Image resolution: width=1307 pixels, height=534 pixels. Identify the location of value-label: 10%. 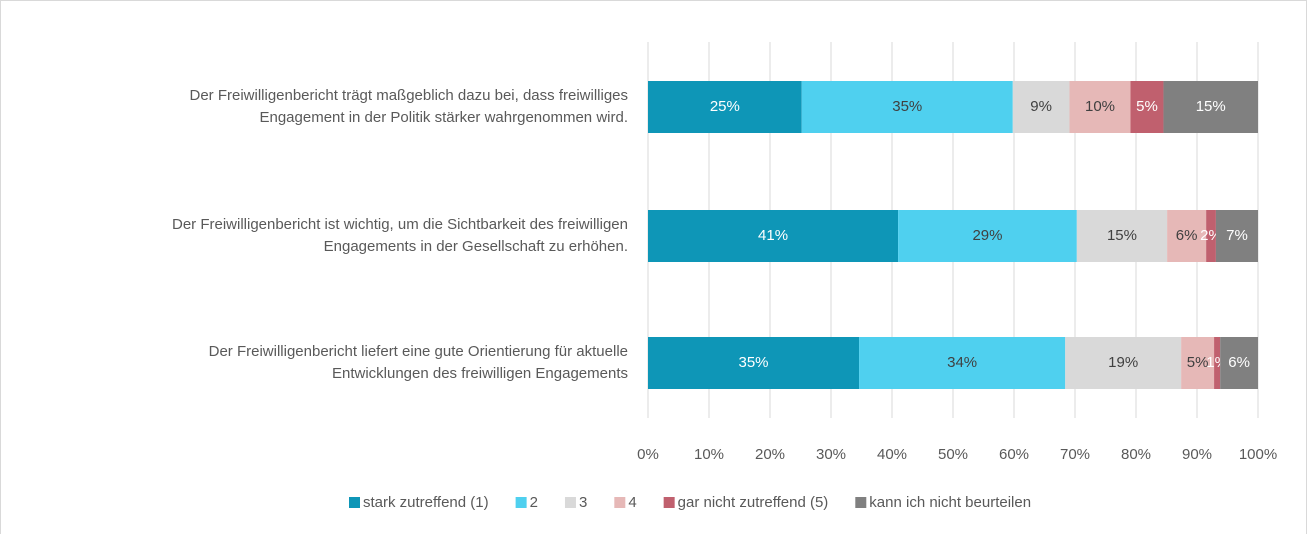
(1100, 106).